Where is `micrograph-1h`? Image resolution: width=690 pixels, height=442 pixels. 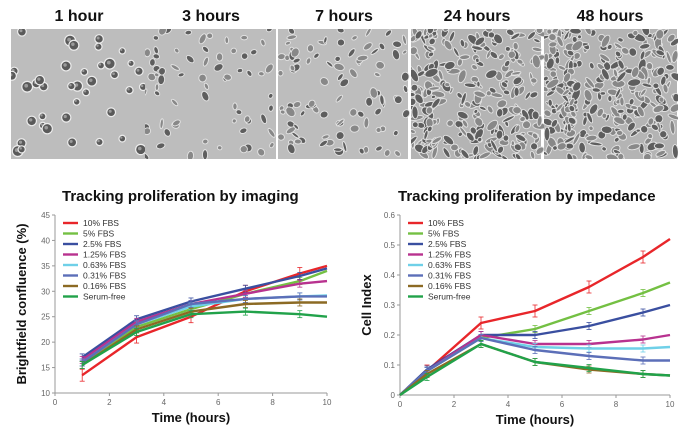
micrograph-1h is located at coordinates (78, 94).